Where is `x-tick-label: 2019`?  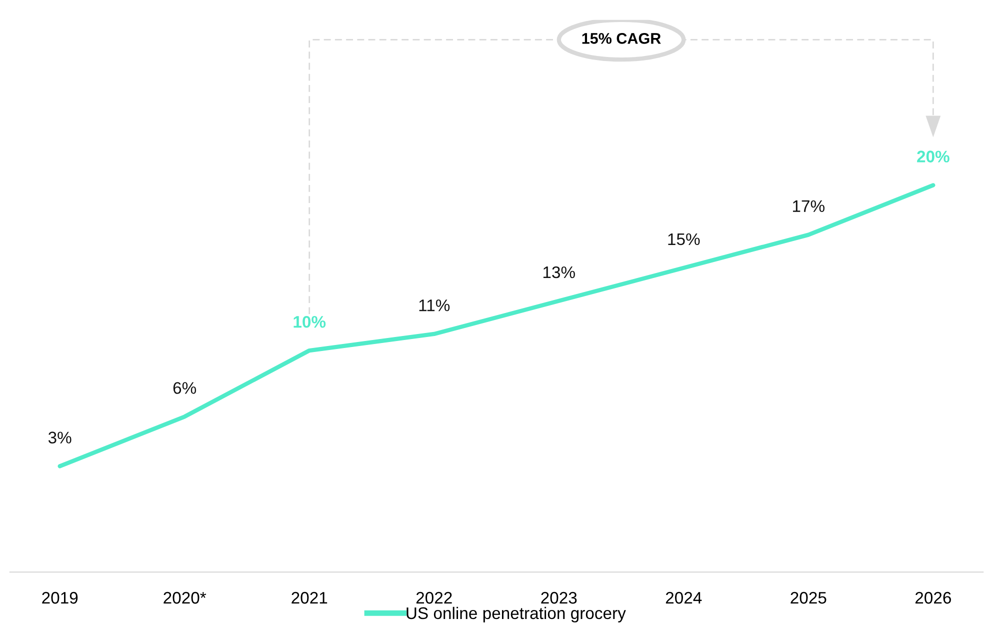 x-tick-label: 2019 is located at coordinates (60, 598).